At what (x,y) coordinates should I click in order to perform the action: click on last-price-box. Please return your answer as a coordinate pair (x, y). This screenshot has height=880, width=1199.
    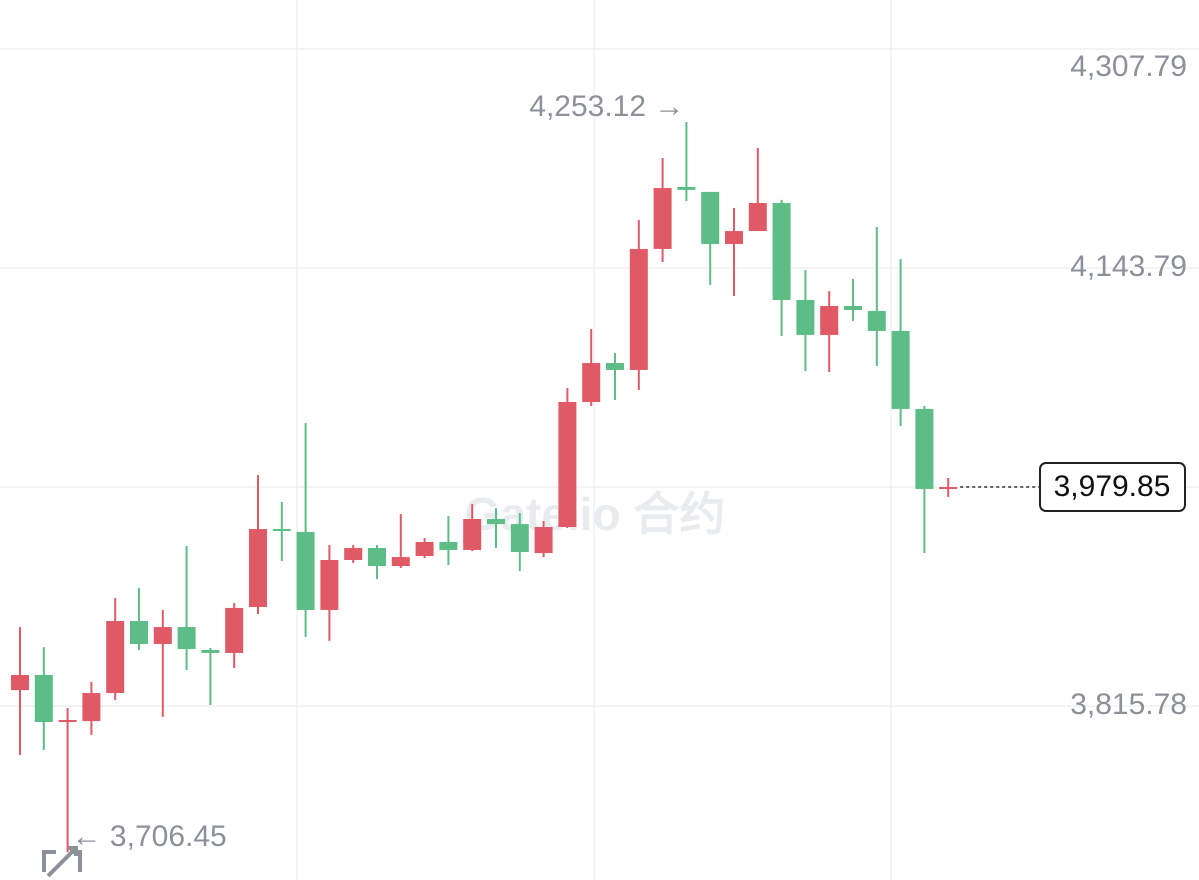
    Looking at the image, I should click on (1112, 487).